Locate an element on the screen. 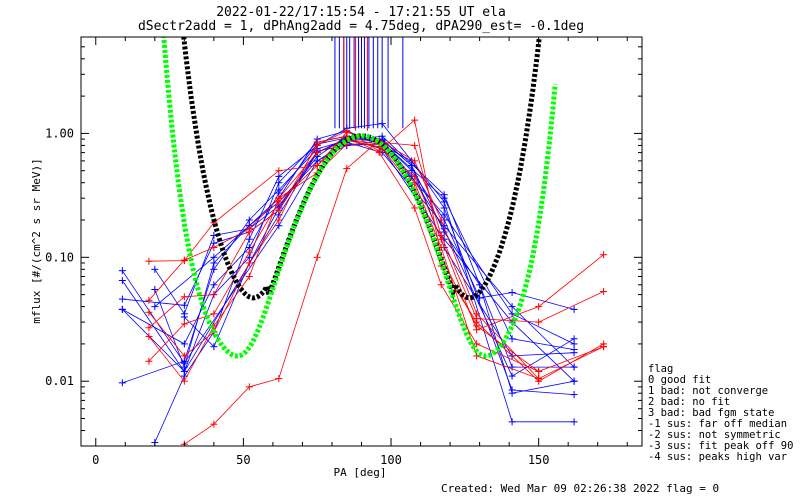 This screenshot has height=500, width=800. x-tick-label: 50 is located at coordinates (243, 460).